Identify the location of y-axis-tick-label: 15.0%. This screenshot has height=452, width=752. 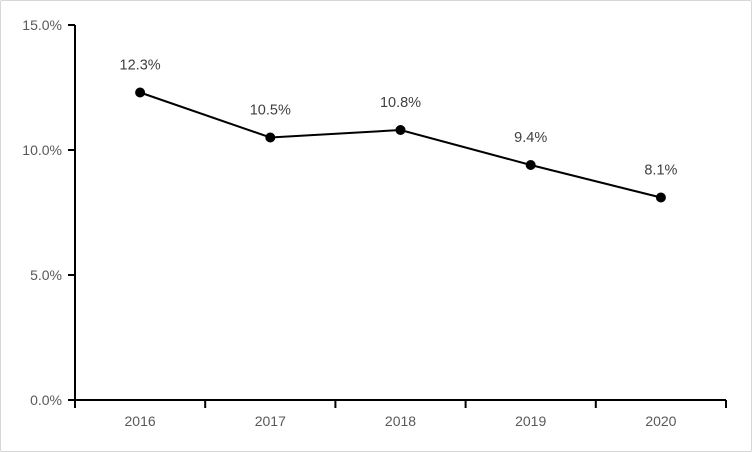
(42, 25).